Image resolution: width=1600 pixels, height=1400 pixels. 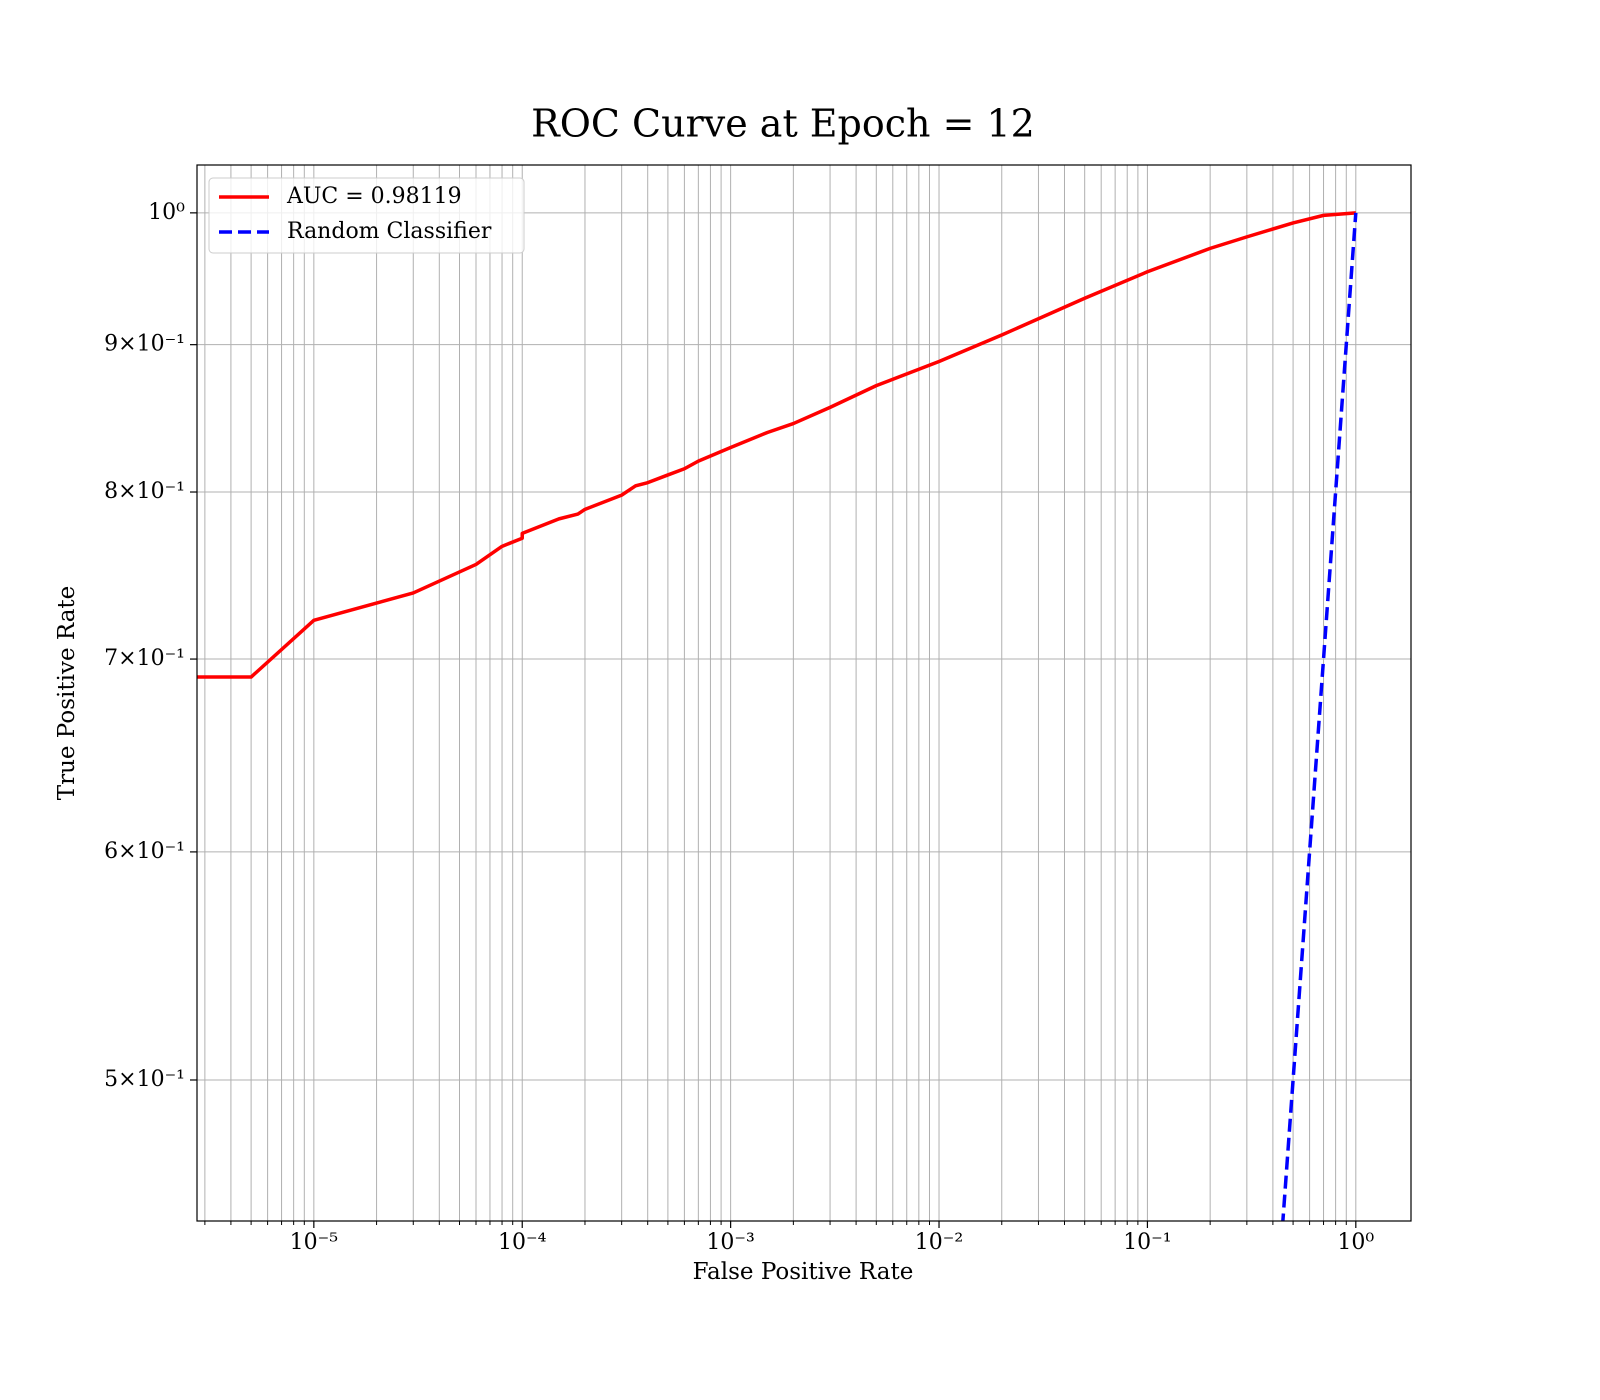 I want to click on x-axis-label: False Positive Rate, so click(x=803, y=1272).